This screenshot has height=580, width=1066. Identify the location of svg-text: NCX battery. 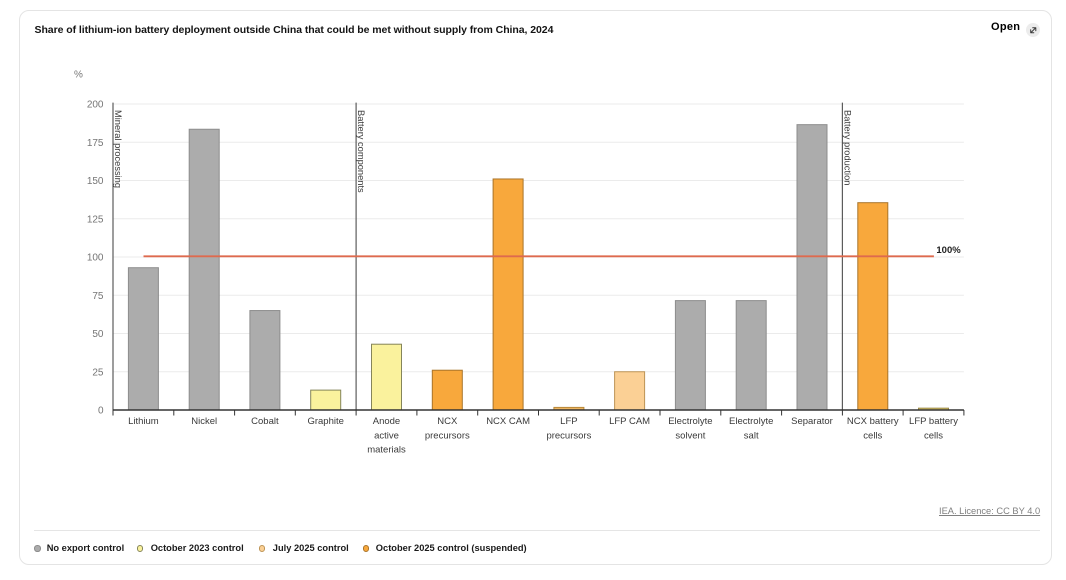
(873, 421).